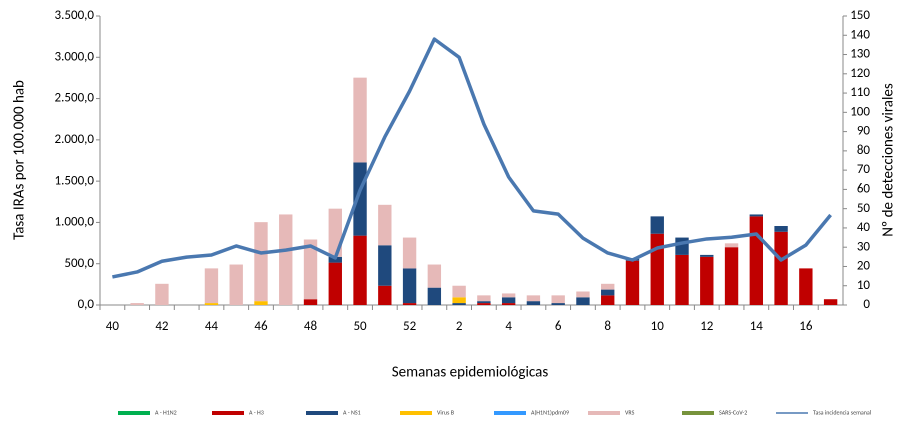 Image resolution: width=903 pixels, height=423 pixels. I want to click on y-tick-label: 3.000,0, so click(75, 56).